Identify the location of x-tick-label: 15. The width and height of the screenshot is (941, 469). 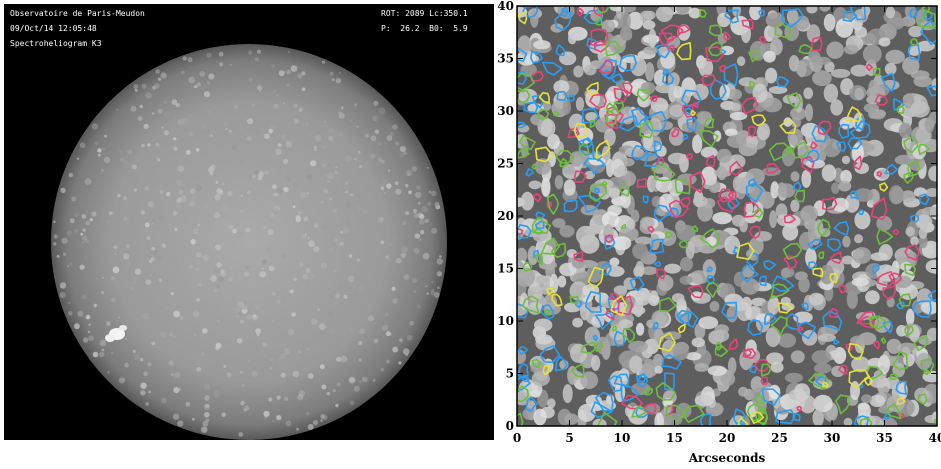
(674, 438).